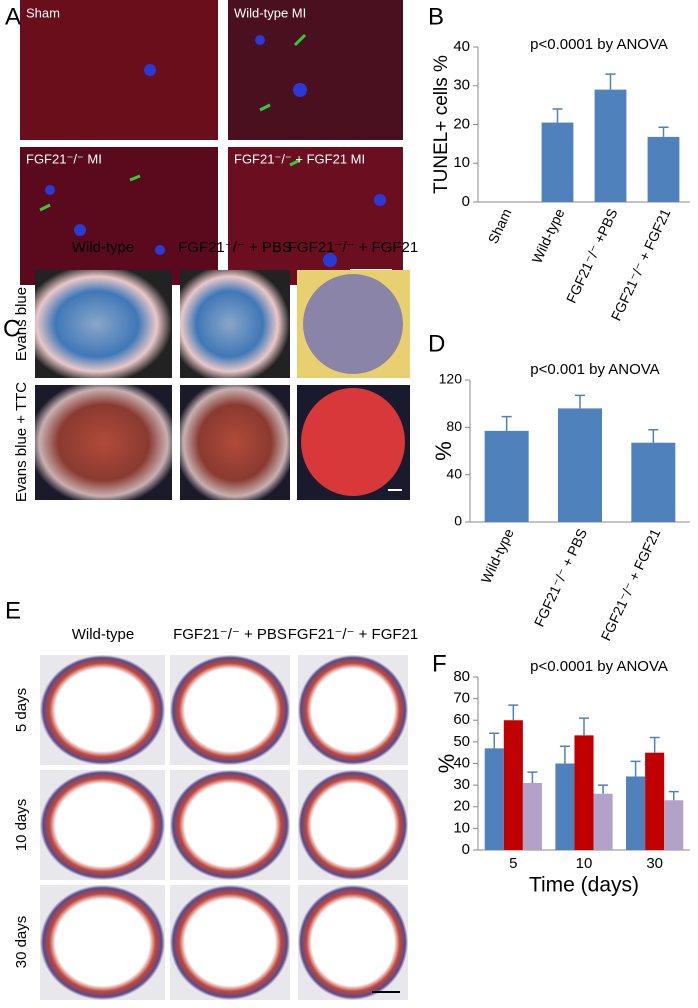 The height and width of the screenshot is (1008, 698). I want to click on image-caption: FGF21⁻/⁻ + FGF21 MI, so click(299, 158).